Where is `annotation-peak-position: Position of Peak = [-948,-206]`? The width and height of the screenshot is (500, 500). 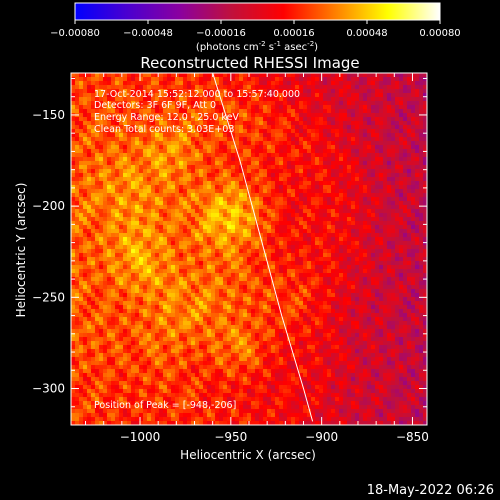
annotation-peak-position: Position of Peak = [-948,-206] is located at coordinates (165, 405).